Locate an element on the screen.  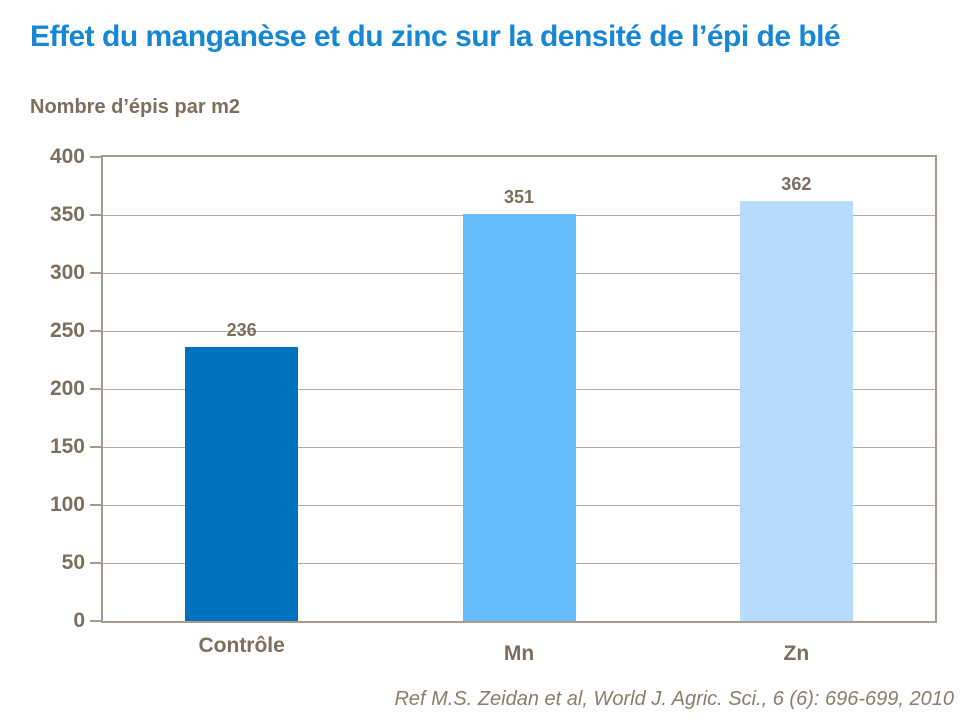
y-tick-label: 50 is located at coordinates (73, 562).